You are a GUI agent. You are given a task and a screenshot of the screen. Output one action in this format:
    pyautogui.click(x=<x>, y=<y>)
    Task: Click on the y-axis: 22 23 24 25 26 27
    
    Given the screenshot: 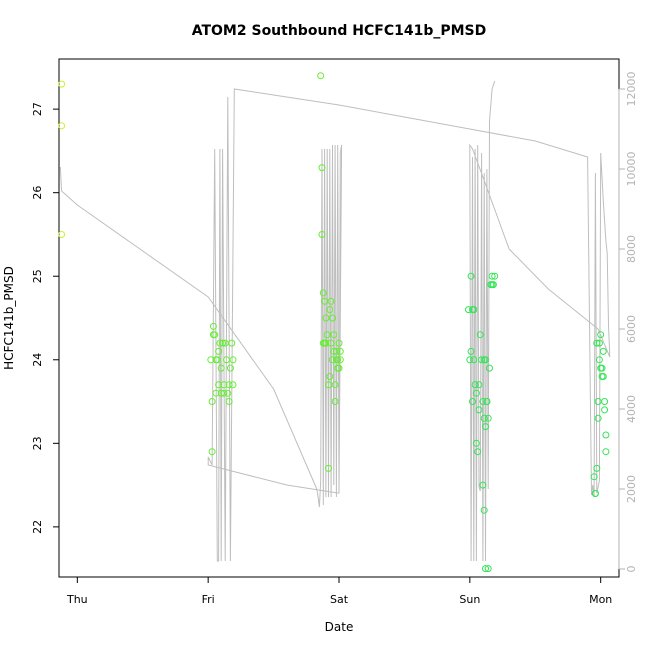 What is the action you would take?
    pyautogui.click(x=45, y=318)
    